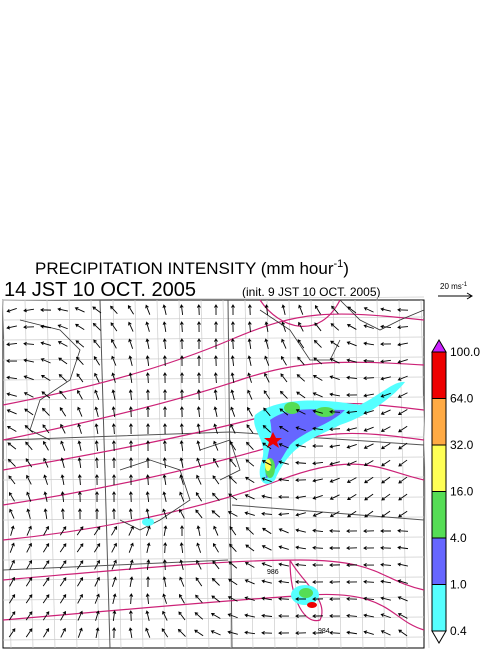  I want to click on reference-vector-label: 20 ms-1, so click(454, 286).